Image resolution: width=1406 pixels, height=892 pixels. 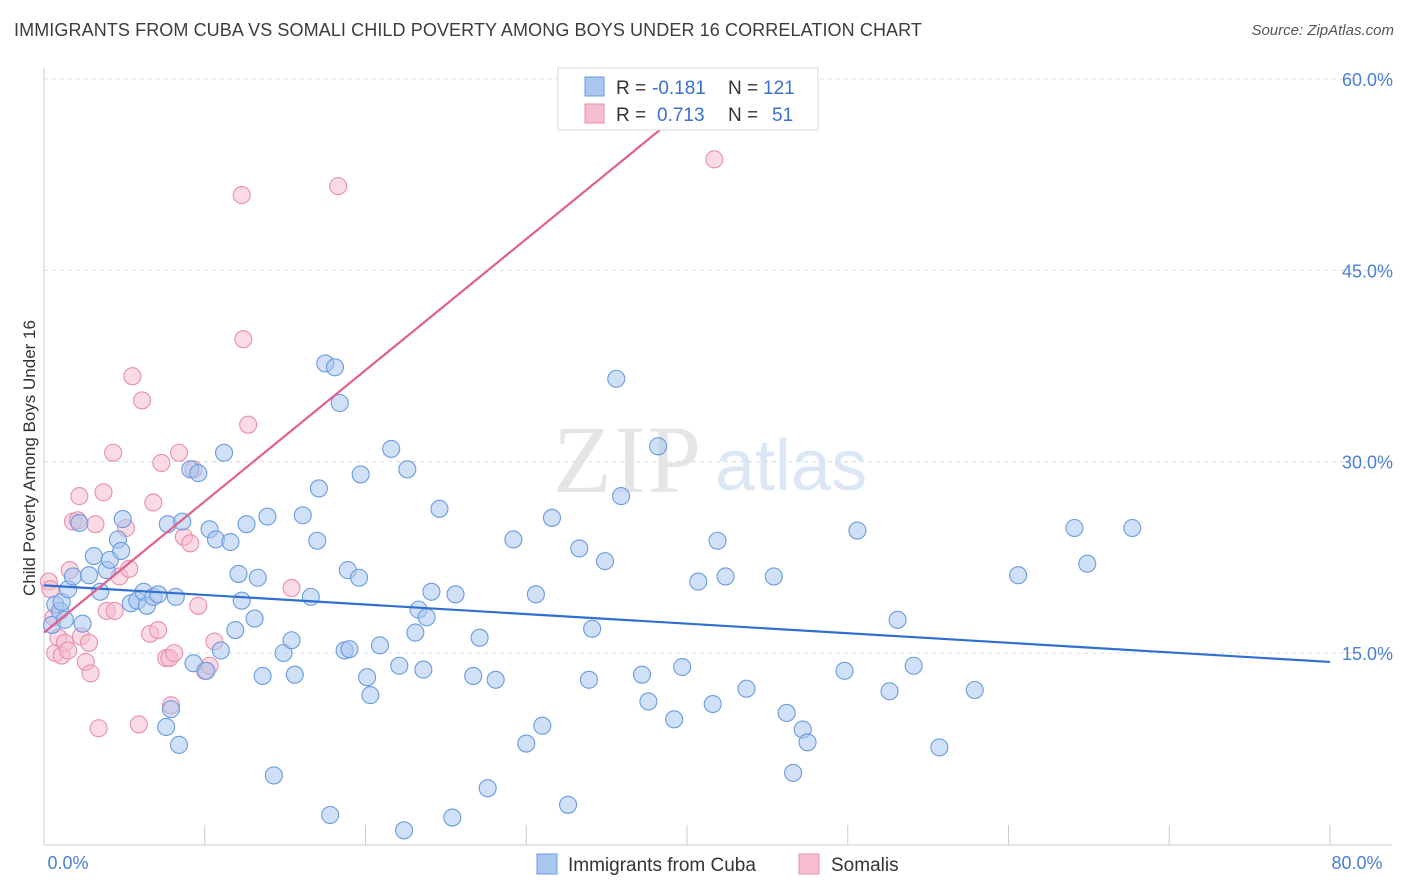 What do you see at coordinates (687, 624) in the screenshot?
I see `cuba-trend-line` at bounding box center [687, 624].